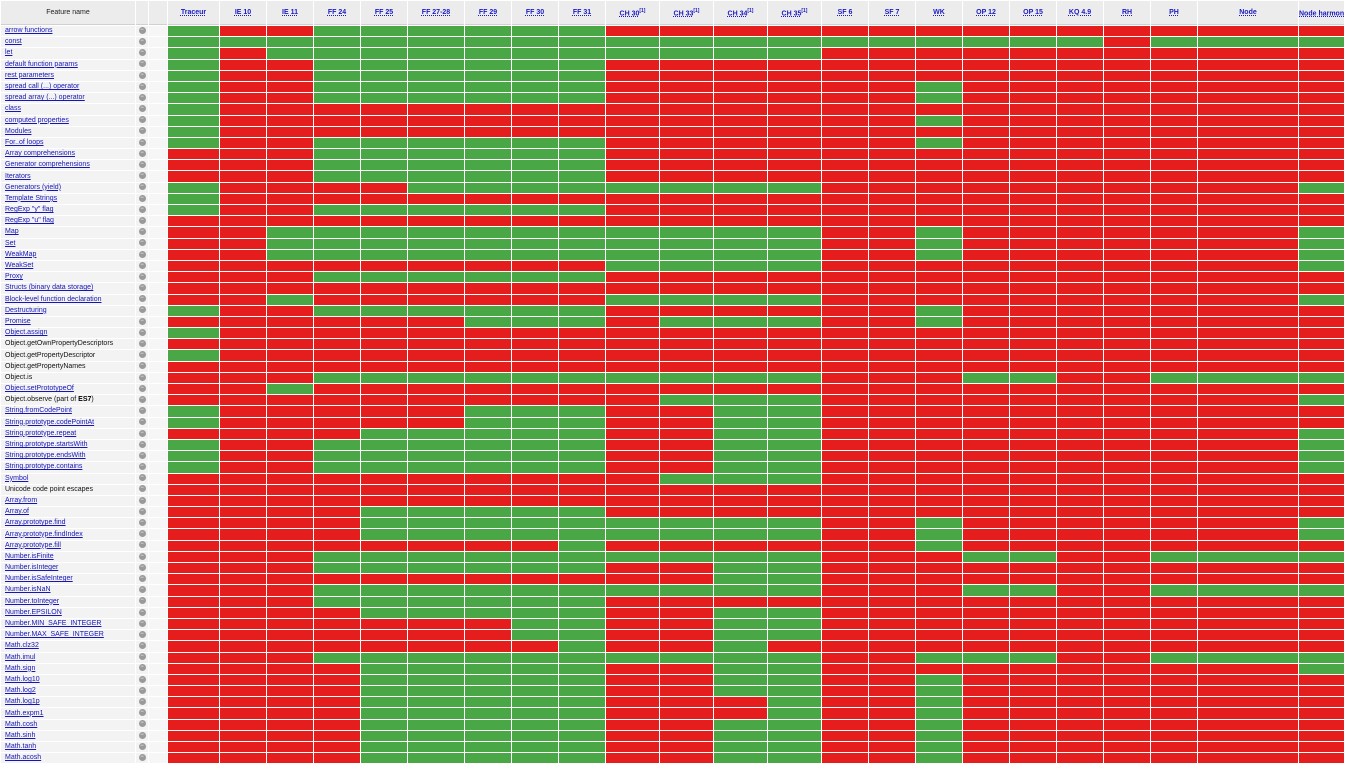  I want to click on column-header-label: CH 34, so click(737, 14).